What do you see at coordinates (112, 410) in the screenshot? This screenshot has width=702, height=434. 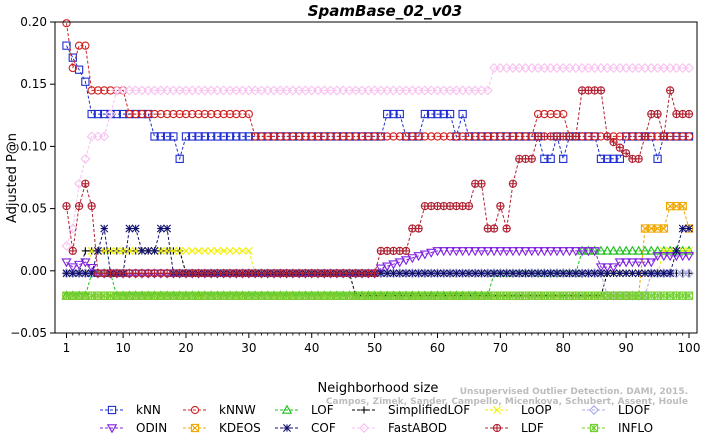 I see `legend-marker-knn` at bounding box center [112, 410].